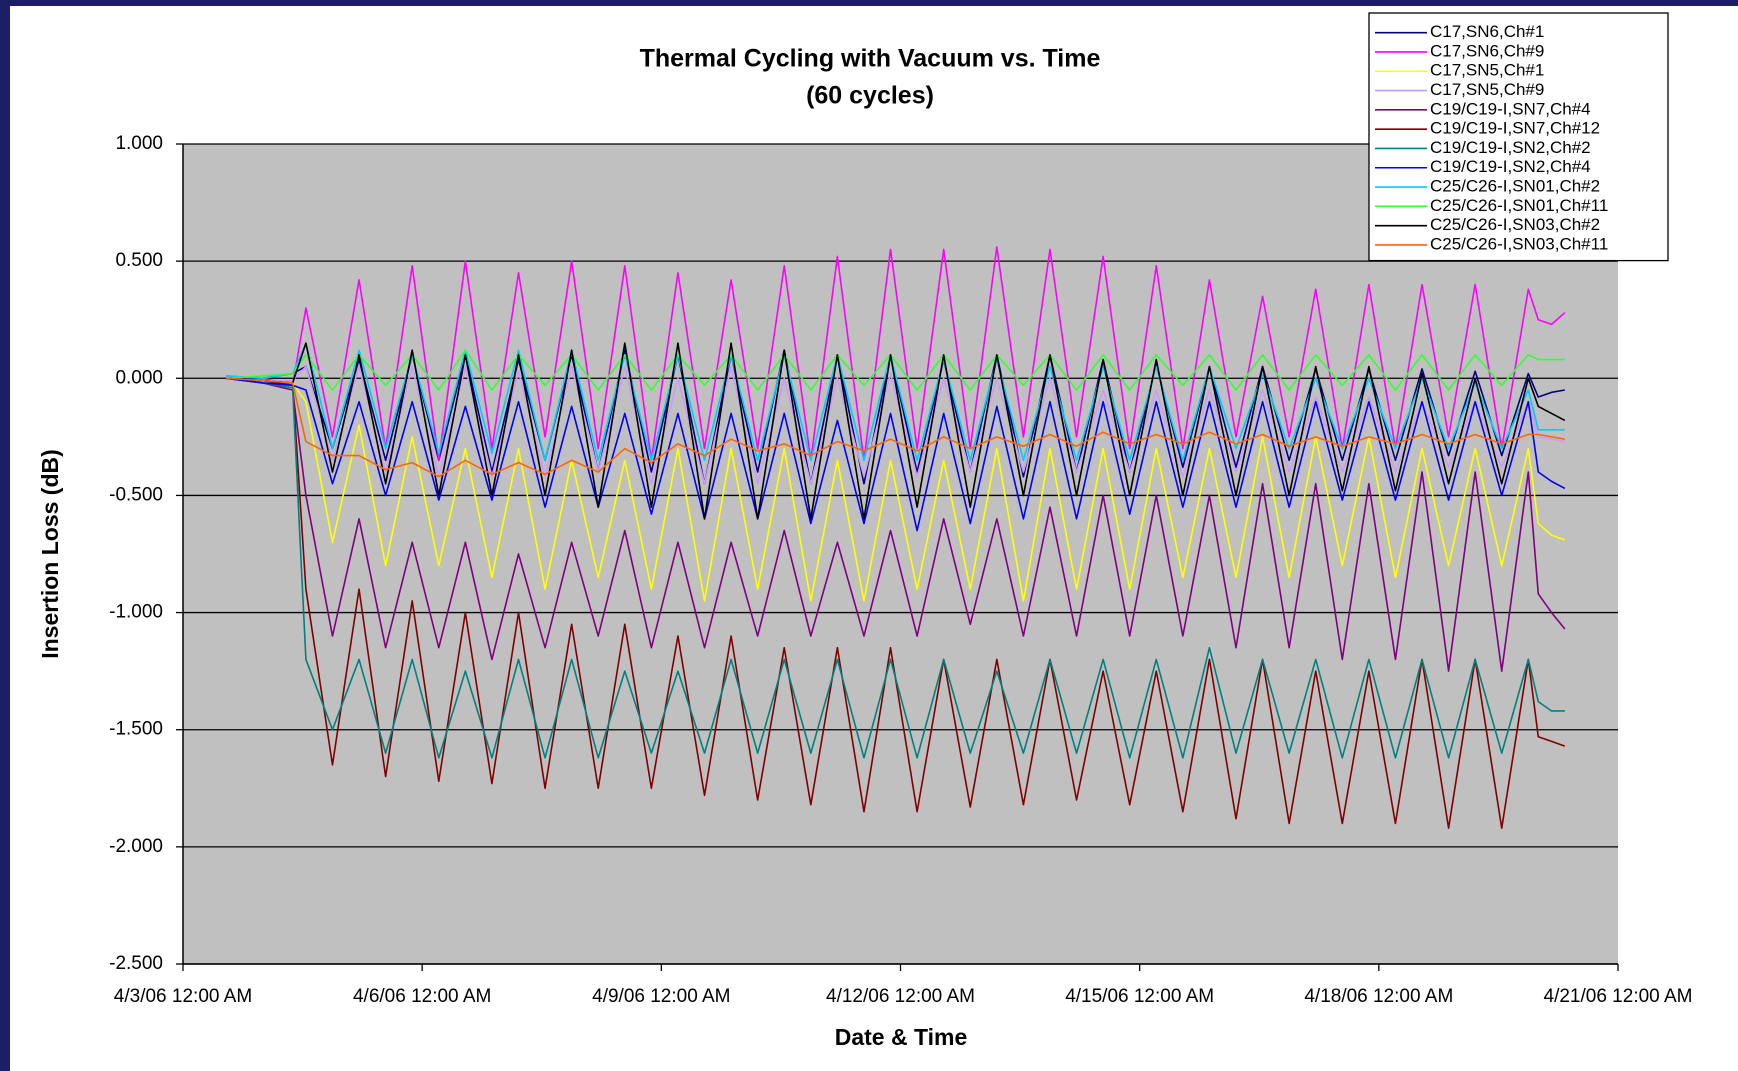  I want to click on legend-label: C25/C26-I,SN03,Ch#11, so click(1519, 243).